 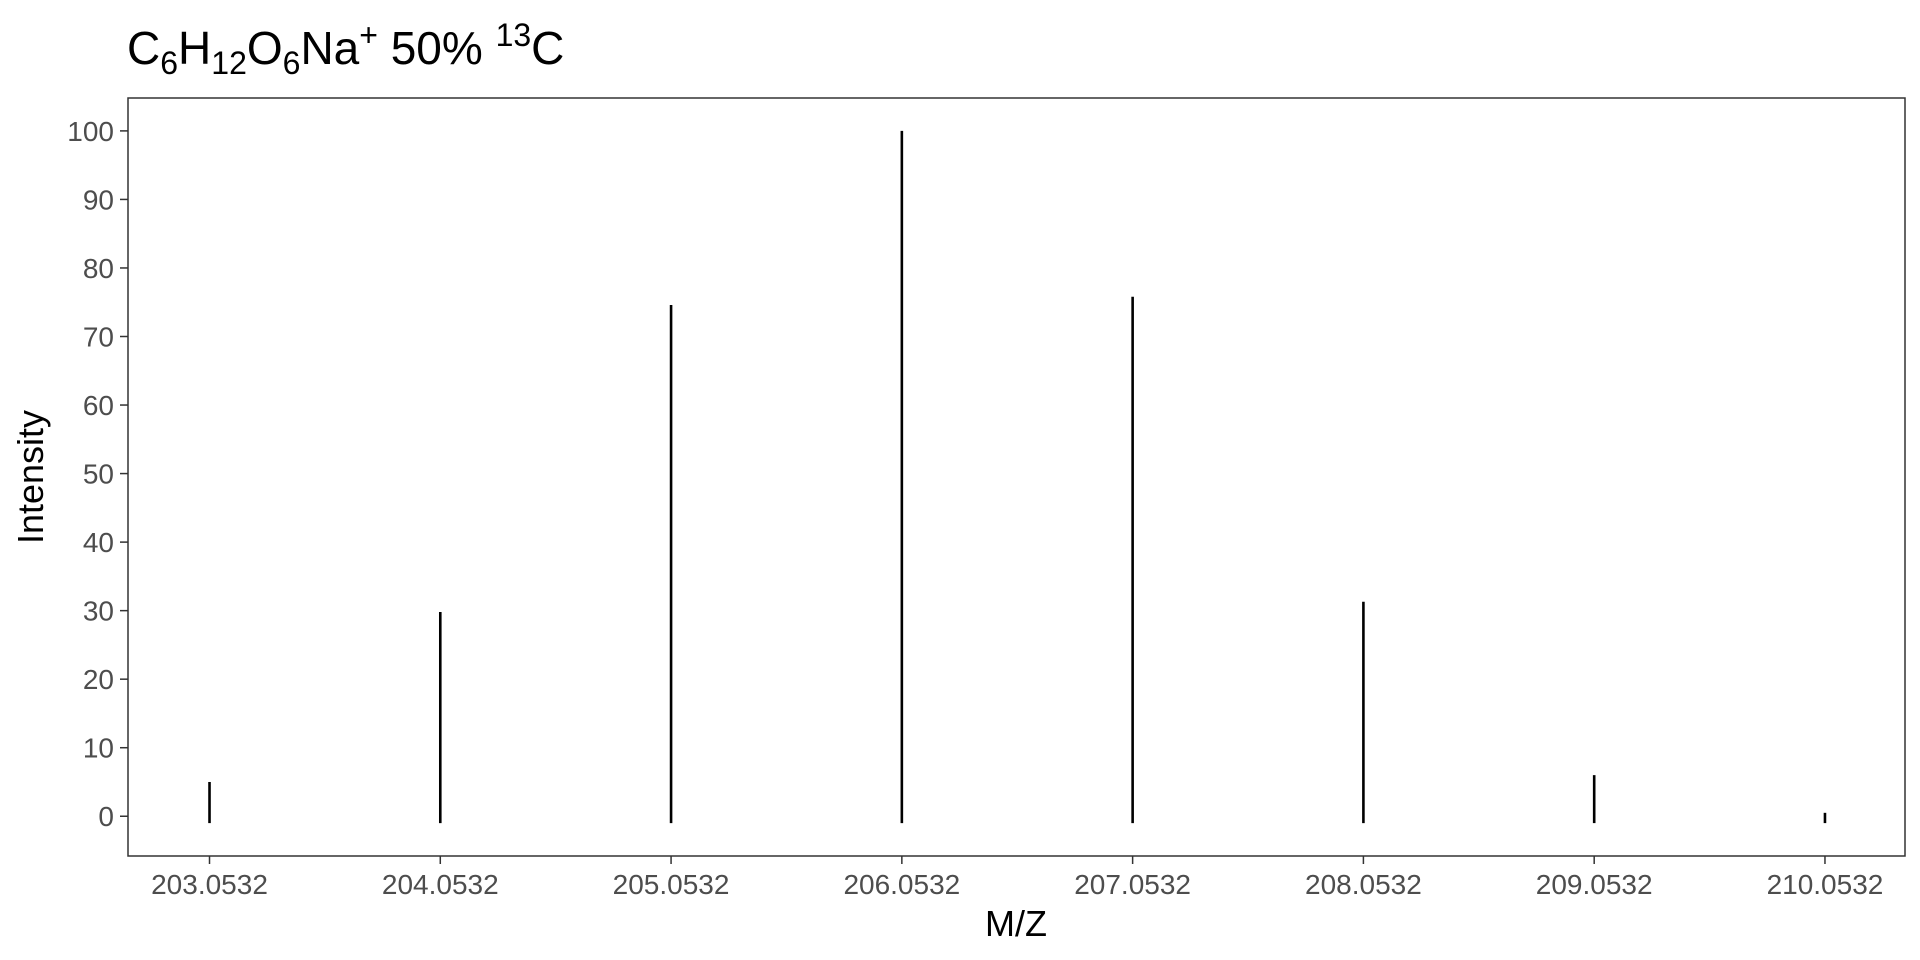 What do you see at coordinates (98, 337) in the screenshot?
I see `y-tick-label: 70` at bounding box center [98, 337].